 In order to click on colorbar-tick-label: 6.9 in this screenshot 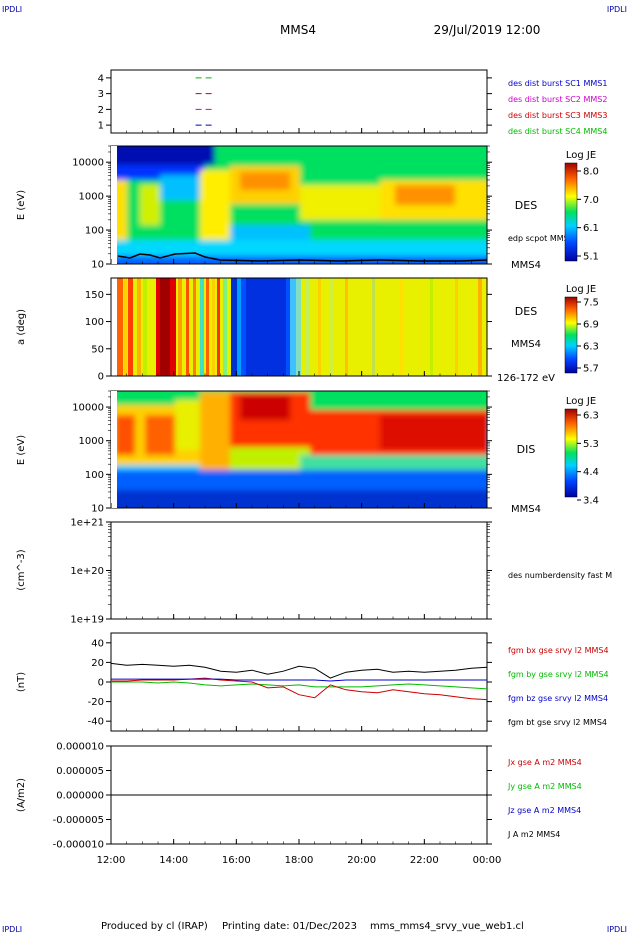, I will do `click(591, 325)`.